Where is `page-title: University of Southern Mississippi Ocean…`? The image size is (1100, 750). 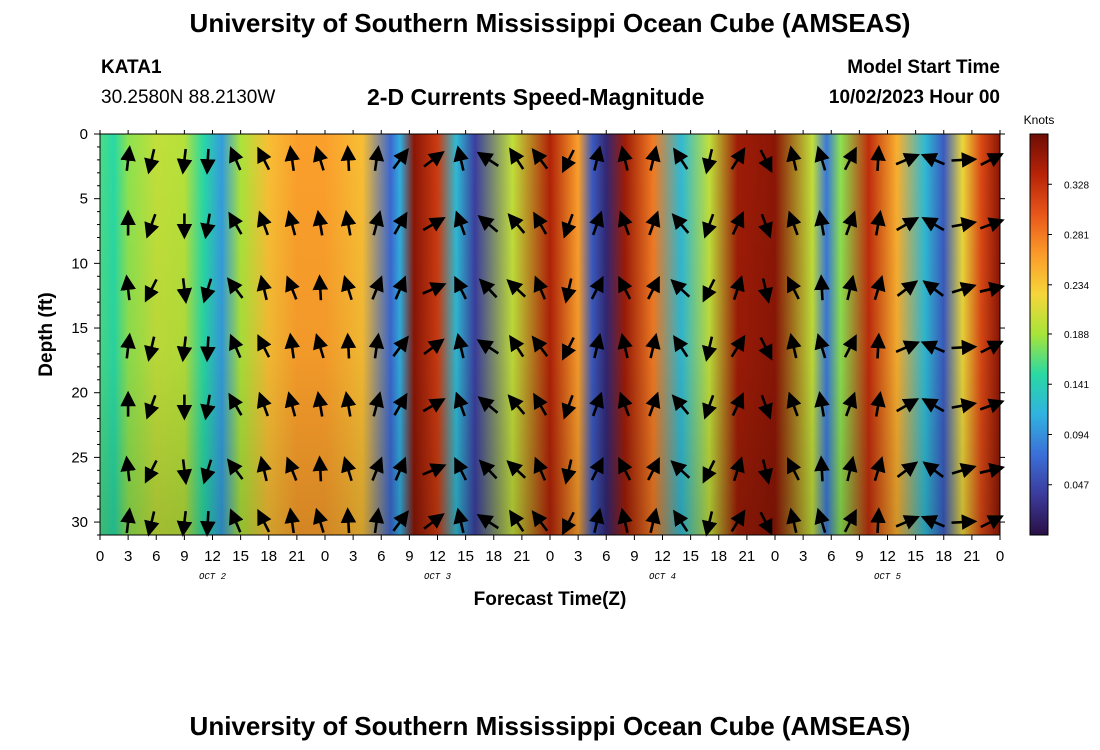
page-title: University of Southern Mississippi Ocean… is located at coordinates (550, 23).